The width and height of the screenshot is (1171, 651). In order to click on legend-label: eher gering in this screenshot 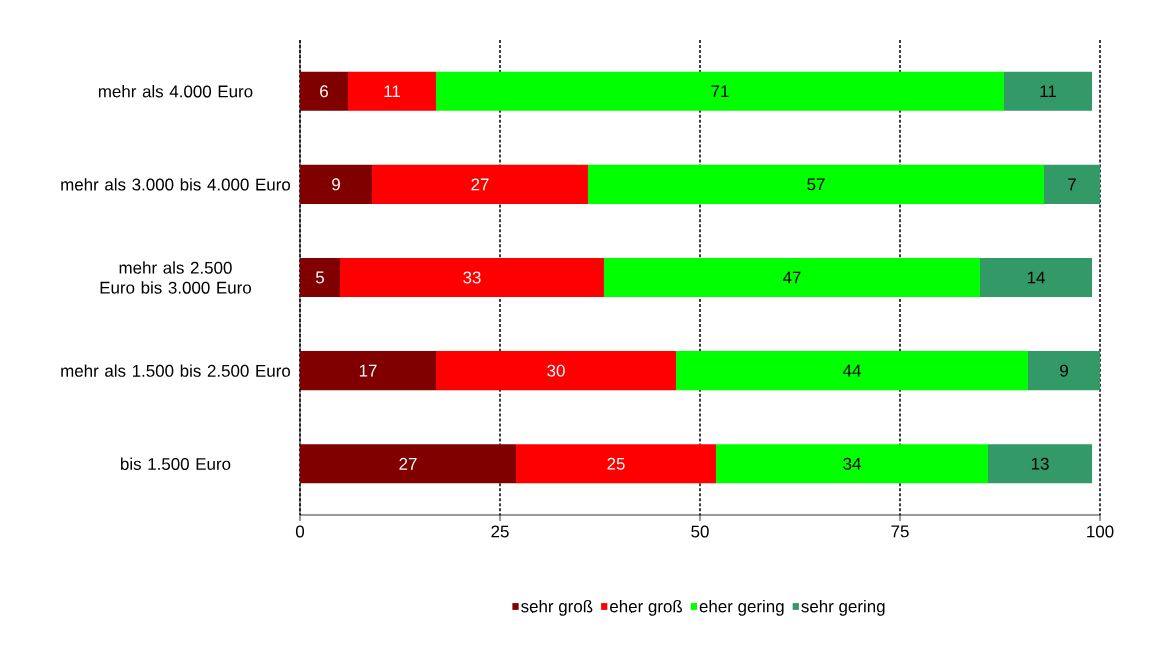, I will do `click(741, 607)`.